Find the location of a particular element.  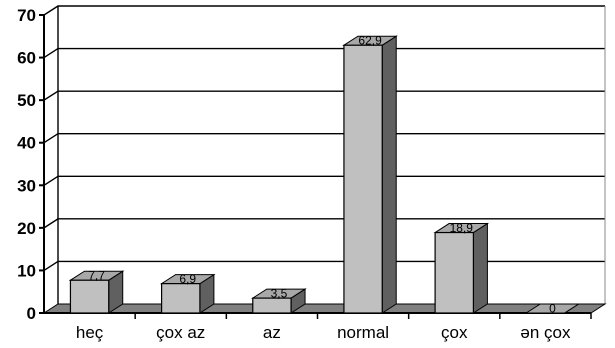

x-tick-label: normal is located at coordinates (363, 332).